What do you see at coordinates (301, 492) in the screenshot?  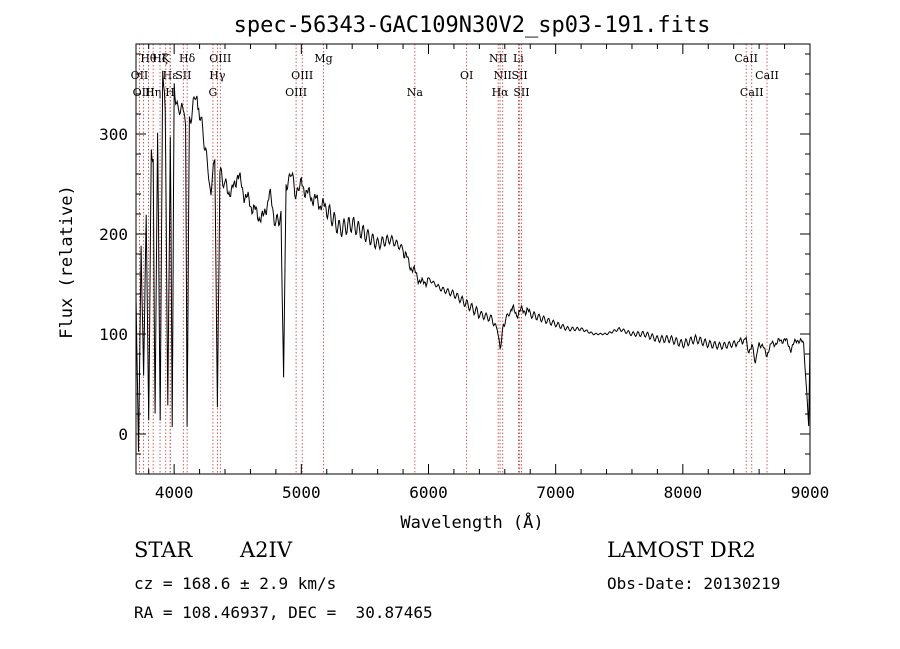 I see `x-tick-label-1: 5000` at bounding box center [301, 492].